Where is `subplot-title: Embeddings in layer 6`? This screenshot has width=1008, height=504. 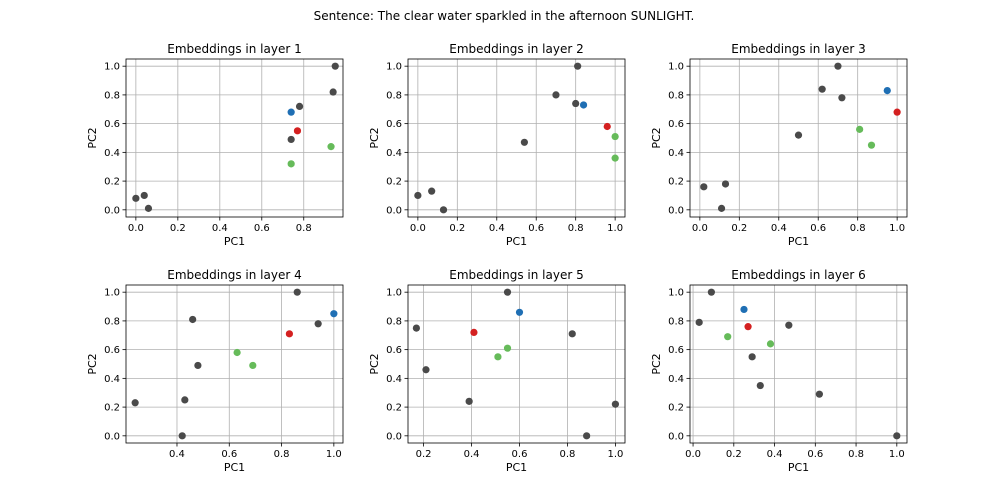
subplot-title: Embeddings in layer 6 is located at coordinates (798, 275).